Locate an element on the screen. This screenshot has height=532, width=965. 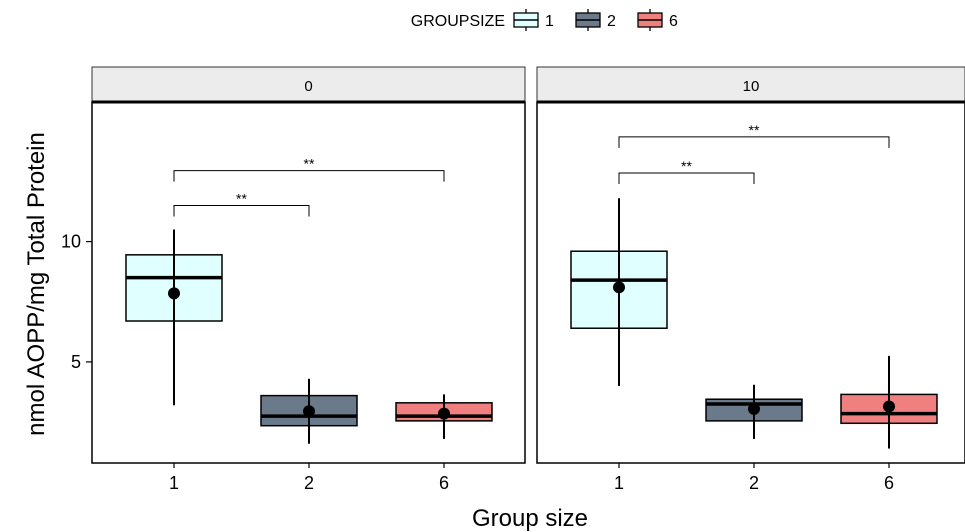
y-tick-label: 10 is located at coordinates (71, 242).